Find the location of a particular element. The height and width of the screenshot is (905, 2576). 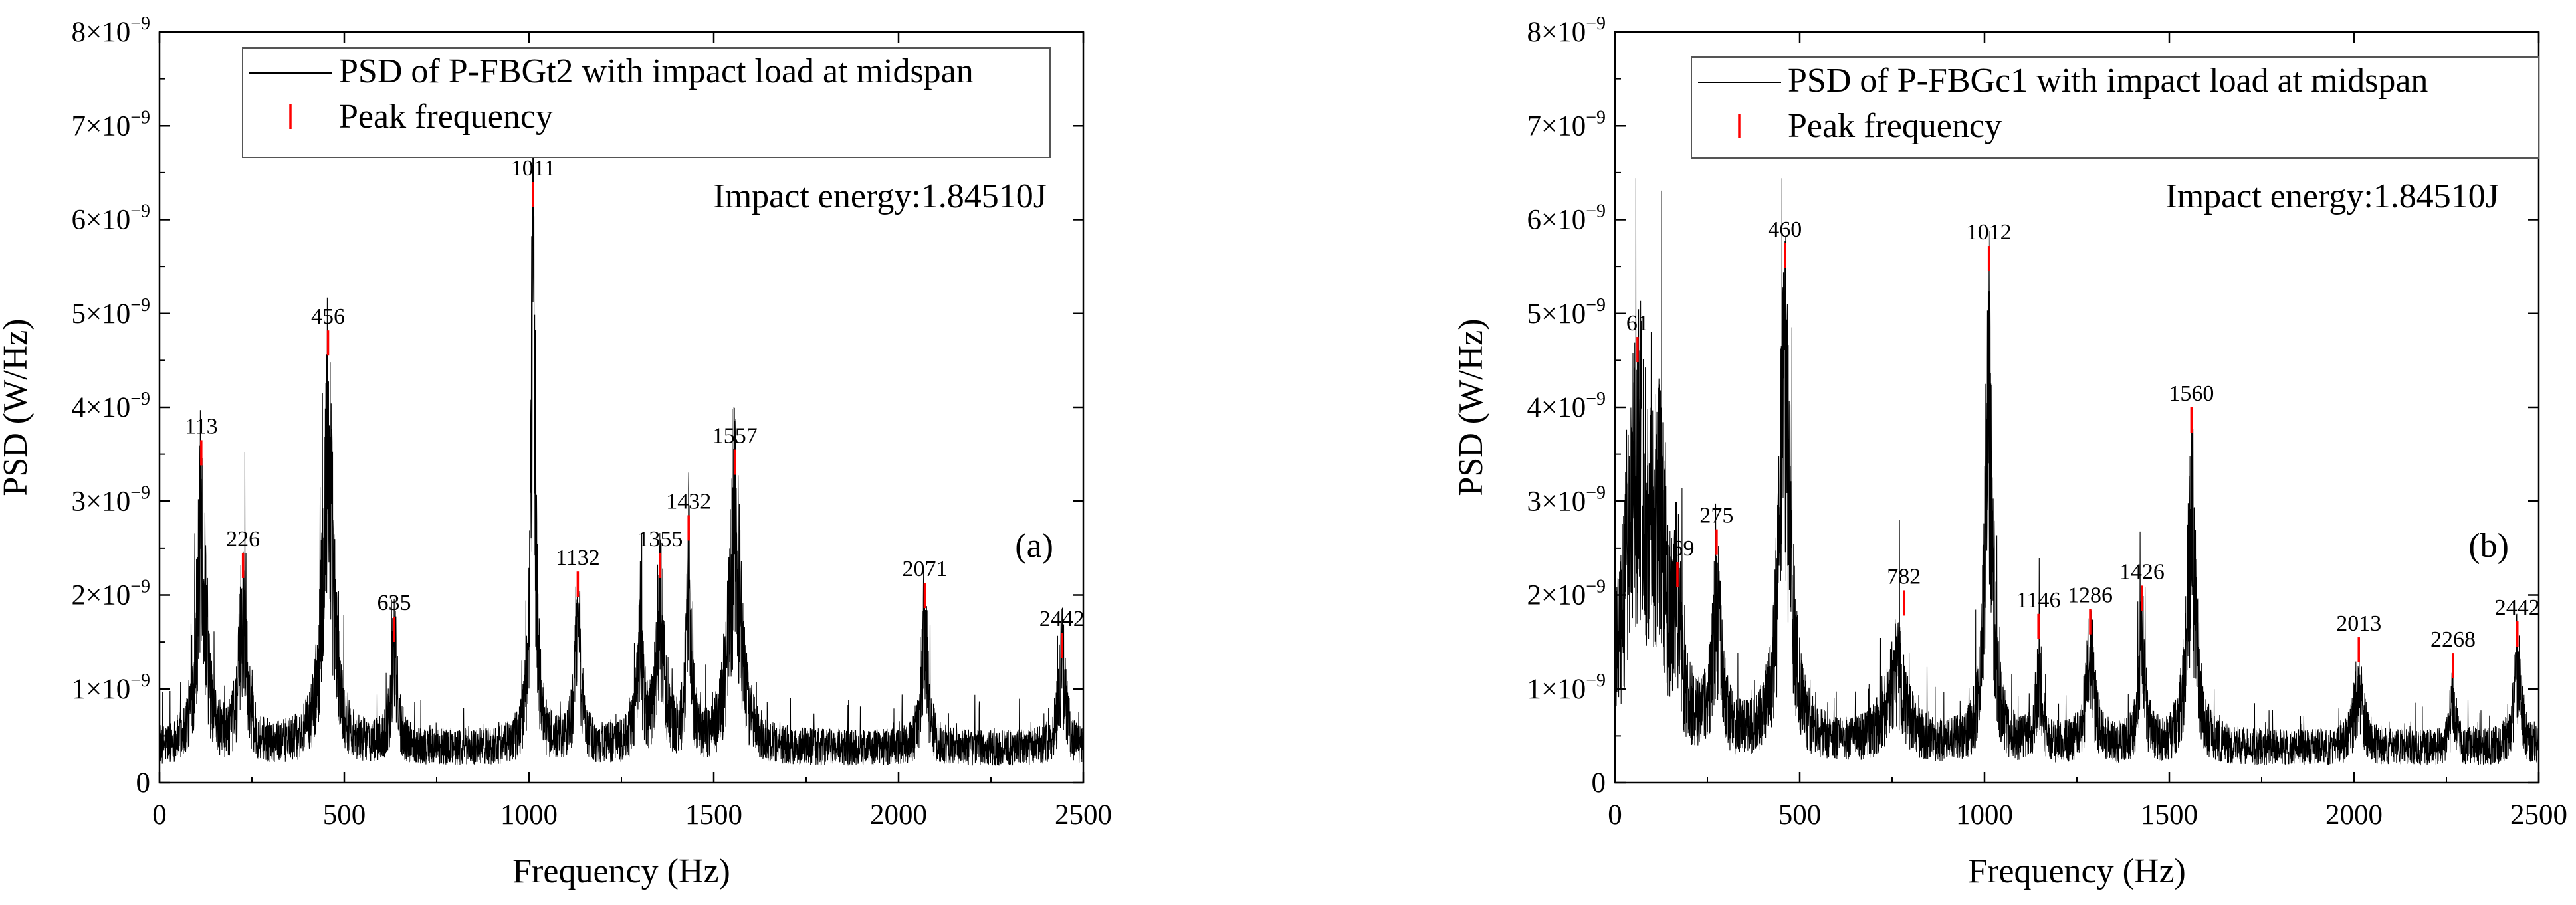

peak-label: 113 is located at coordinates (201, 426).